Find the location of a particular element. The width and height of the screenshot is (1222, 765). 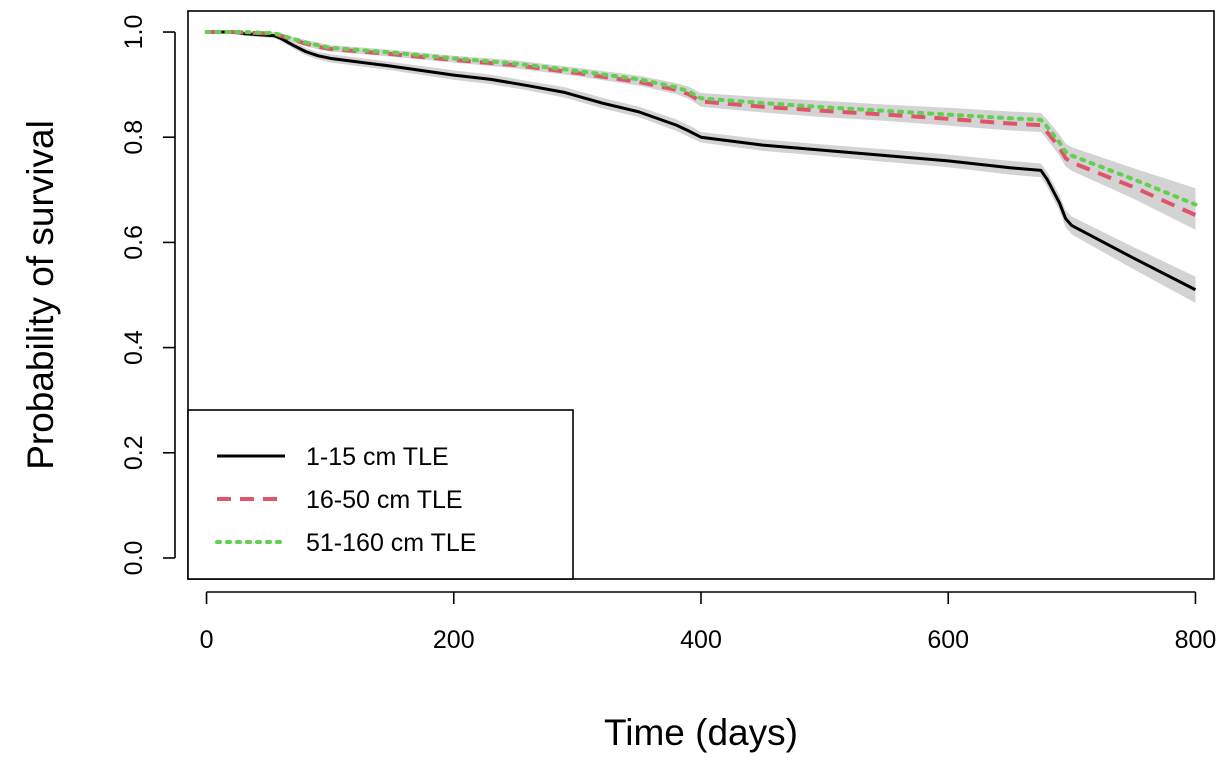

y-tick-label: 0.0 is located at coordinates (134, 558).